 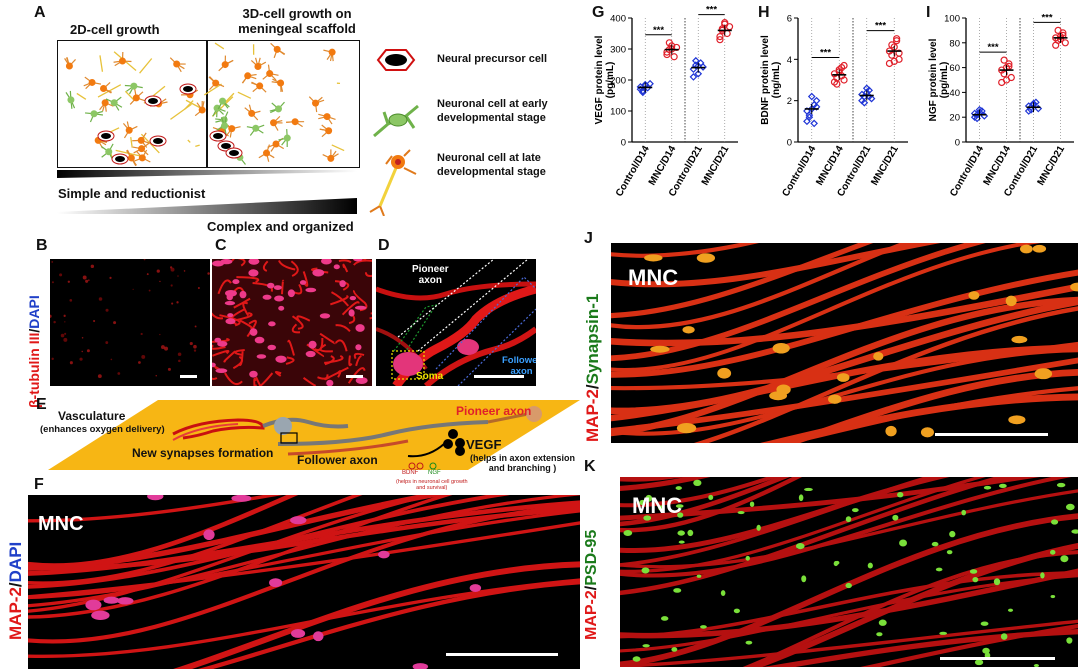 I want to click on soma-label: Soma, so click(x=430, y=376).